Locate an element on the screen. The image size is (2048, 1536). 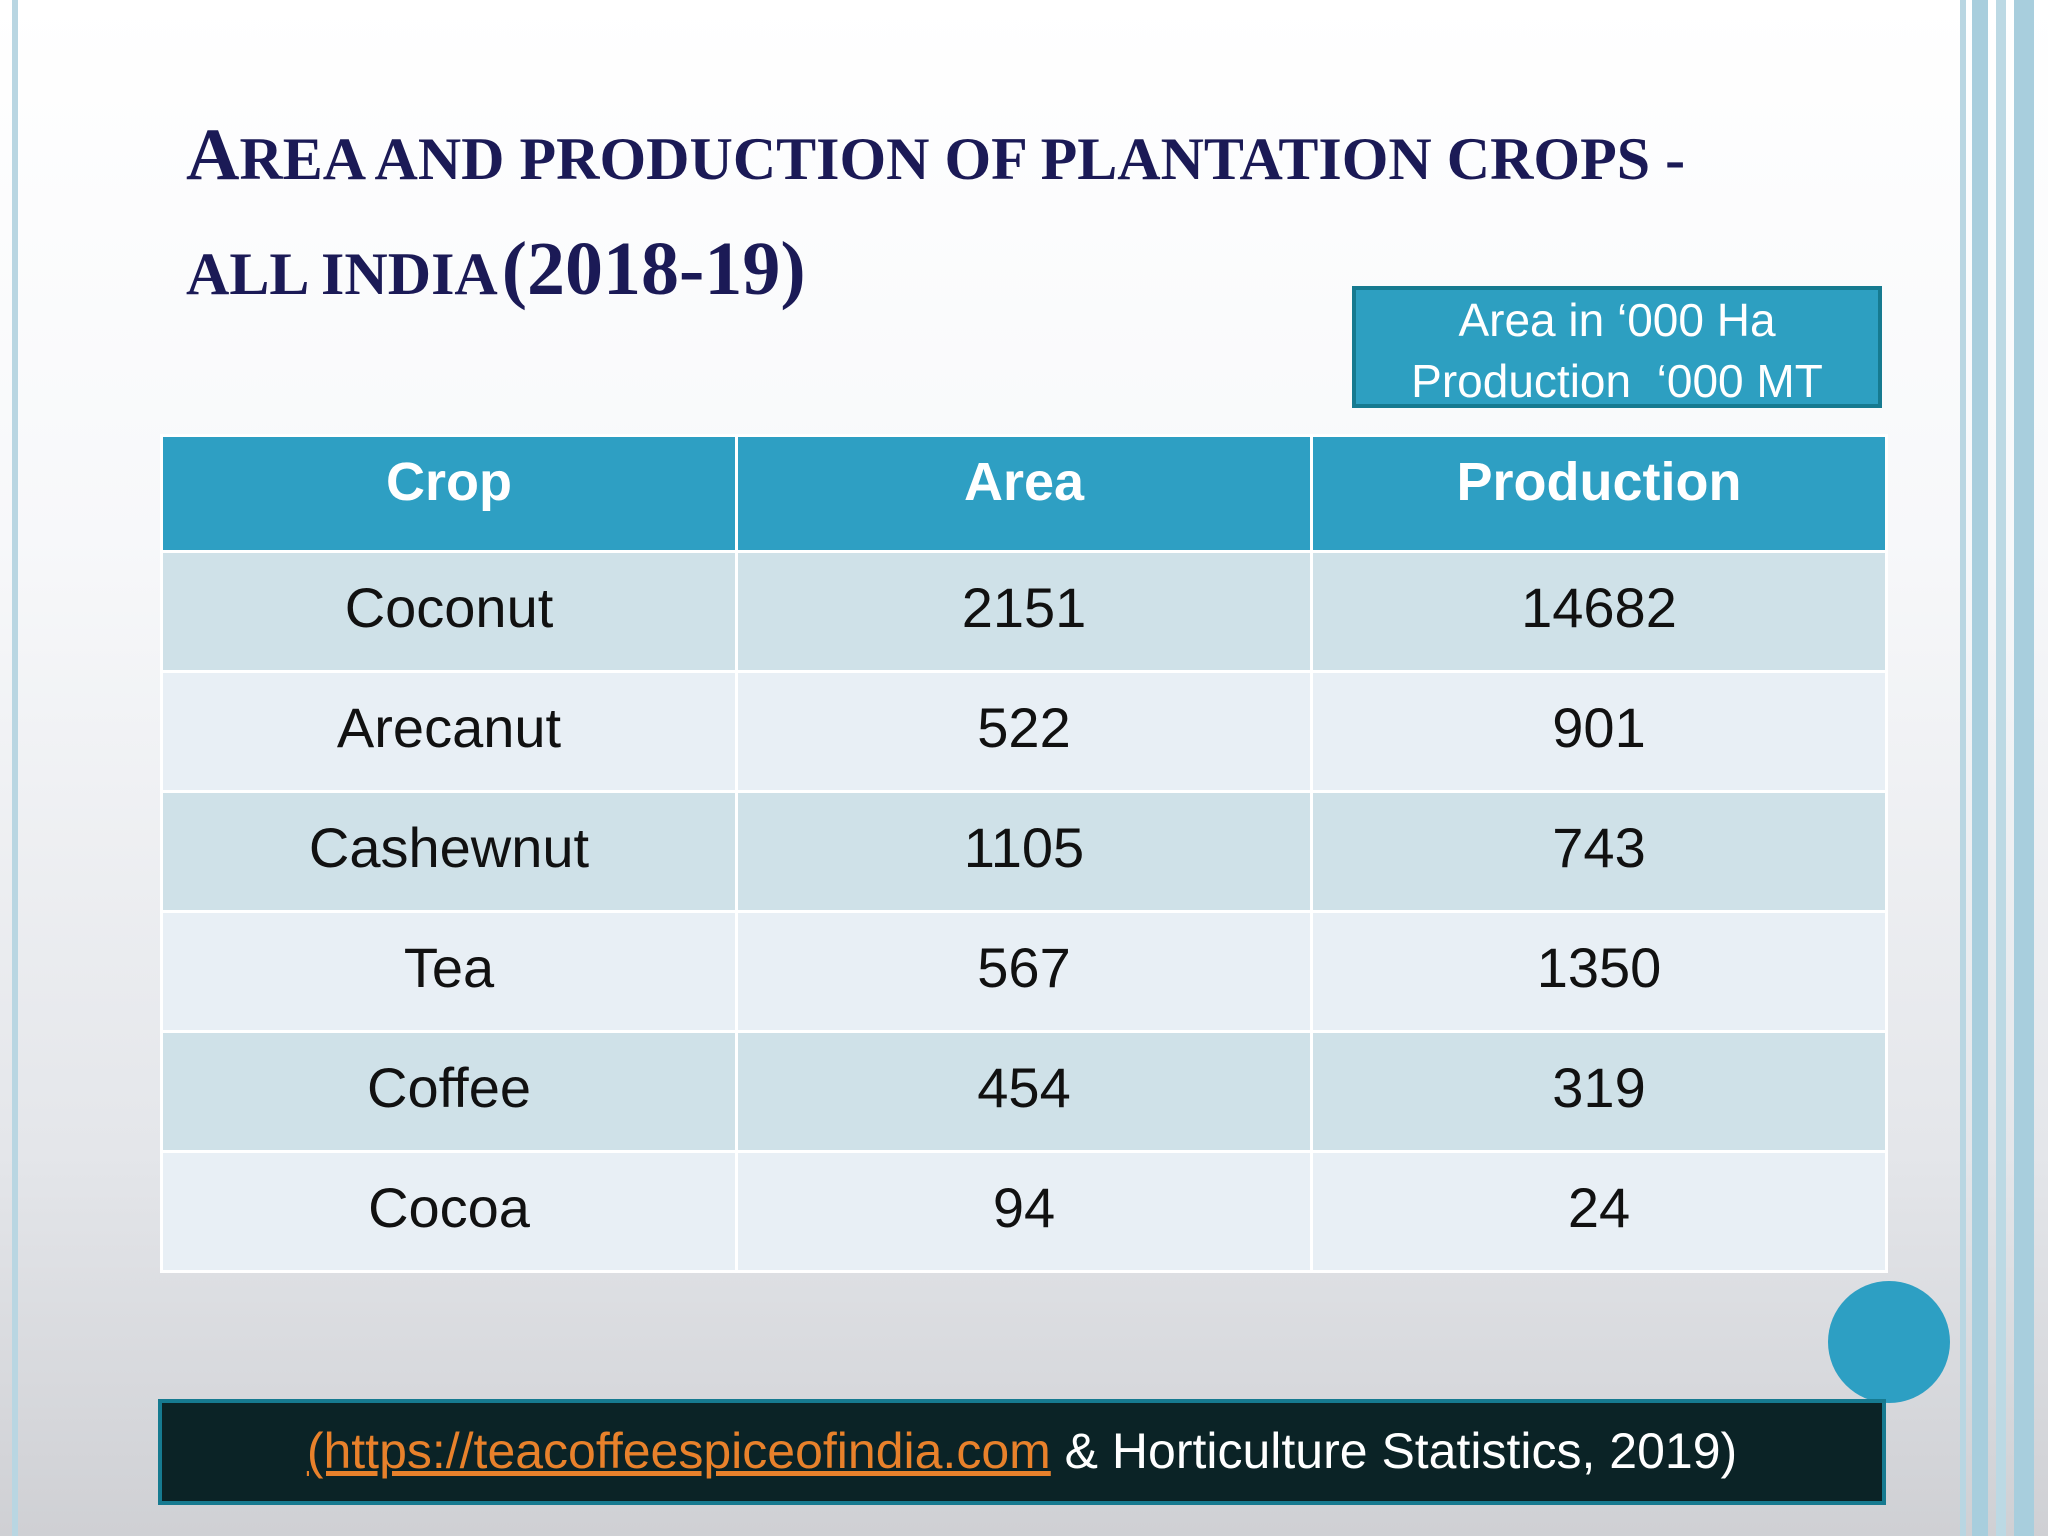
cell-crop: Cocoa is located at coordinates (449, 1211).